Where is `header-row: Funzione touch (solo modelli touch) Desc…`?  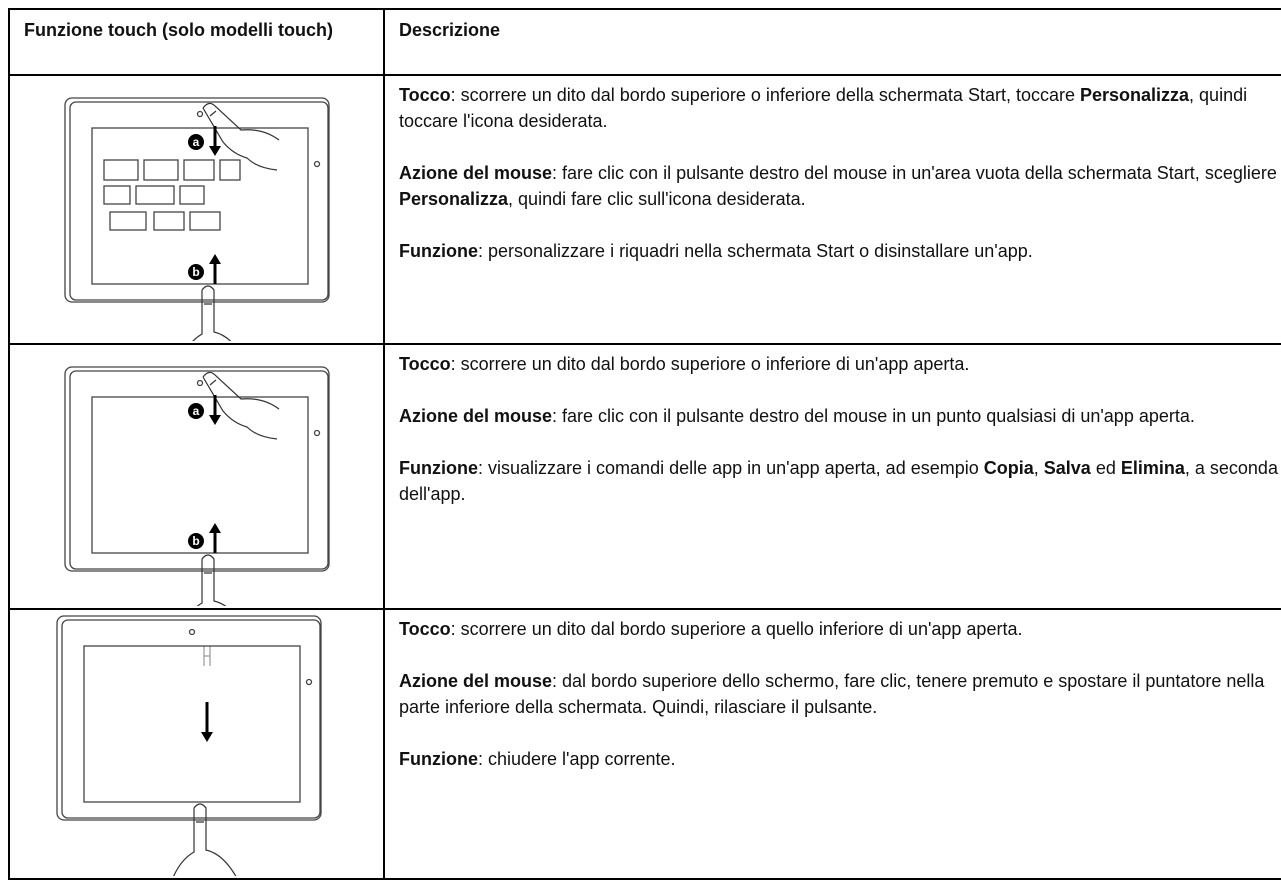 header-row: Funzione touch (solo modelli touch) Desc… is located at coordinates (644, 42).